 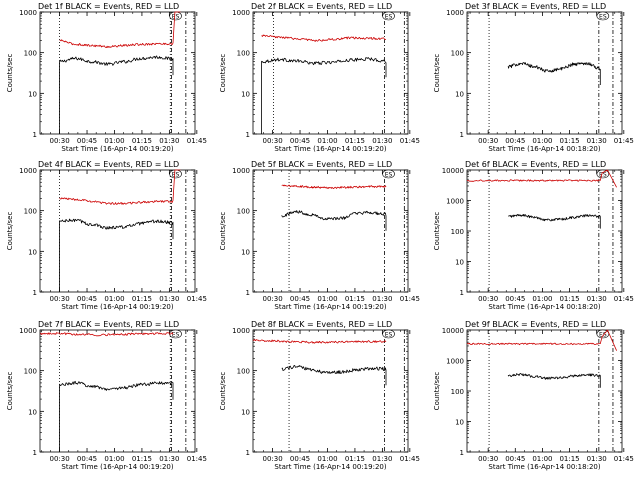 I want to click on panel-title: Det 3f BLACK = Events, RED = LLD, so click(x=535, y=6).